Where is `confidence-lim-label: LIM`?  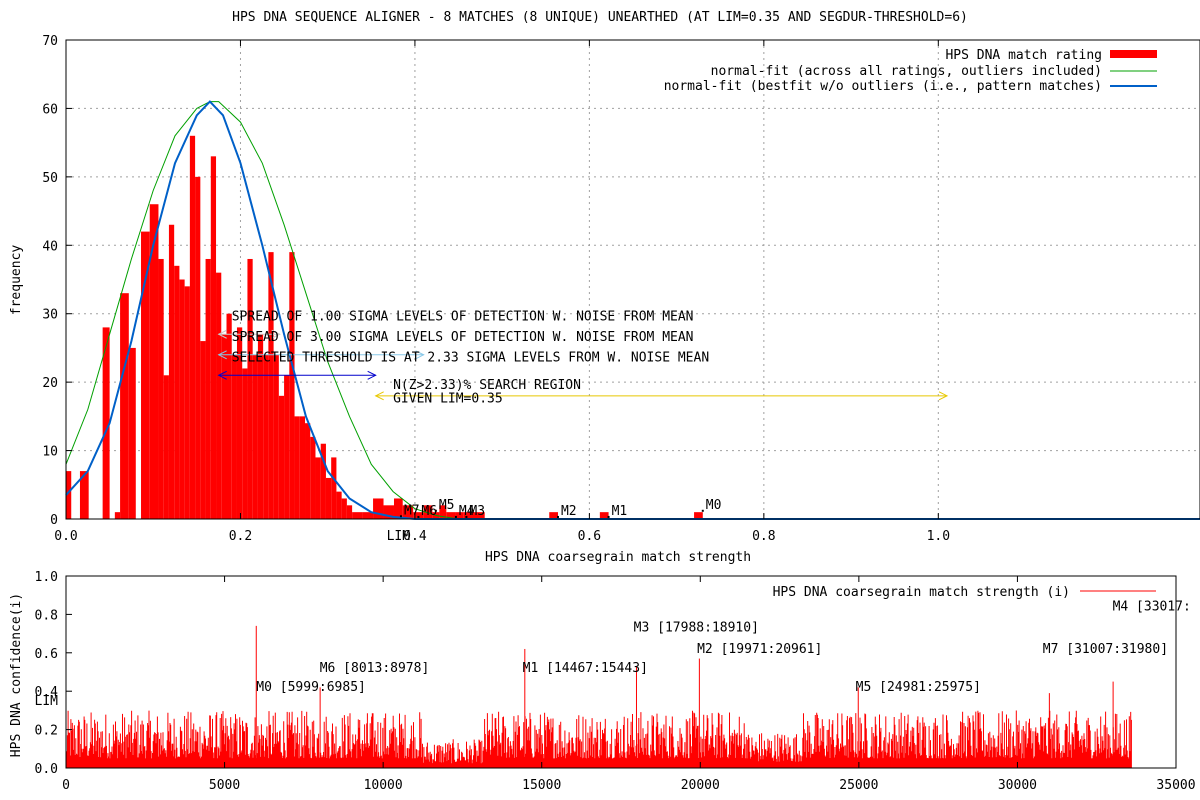
confidence-lim-label: LIM is located at coordinates (47, 701).